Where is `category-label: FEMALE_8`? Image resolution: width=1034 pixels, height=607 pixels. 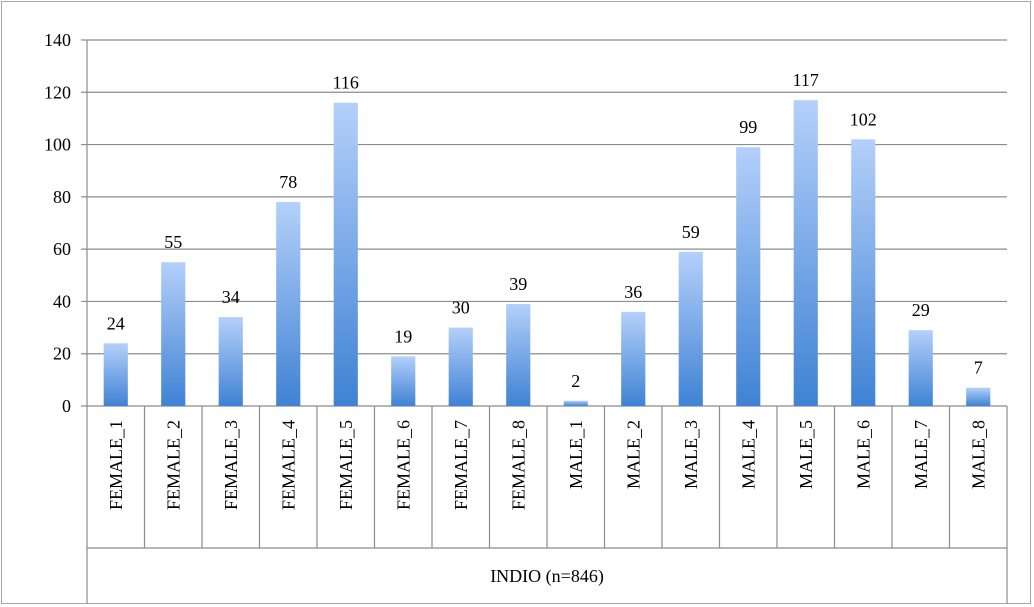
category-label: FEMALE_8 is located at coordinates (518, 465).